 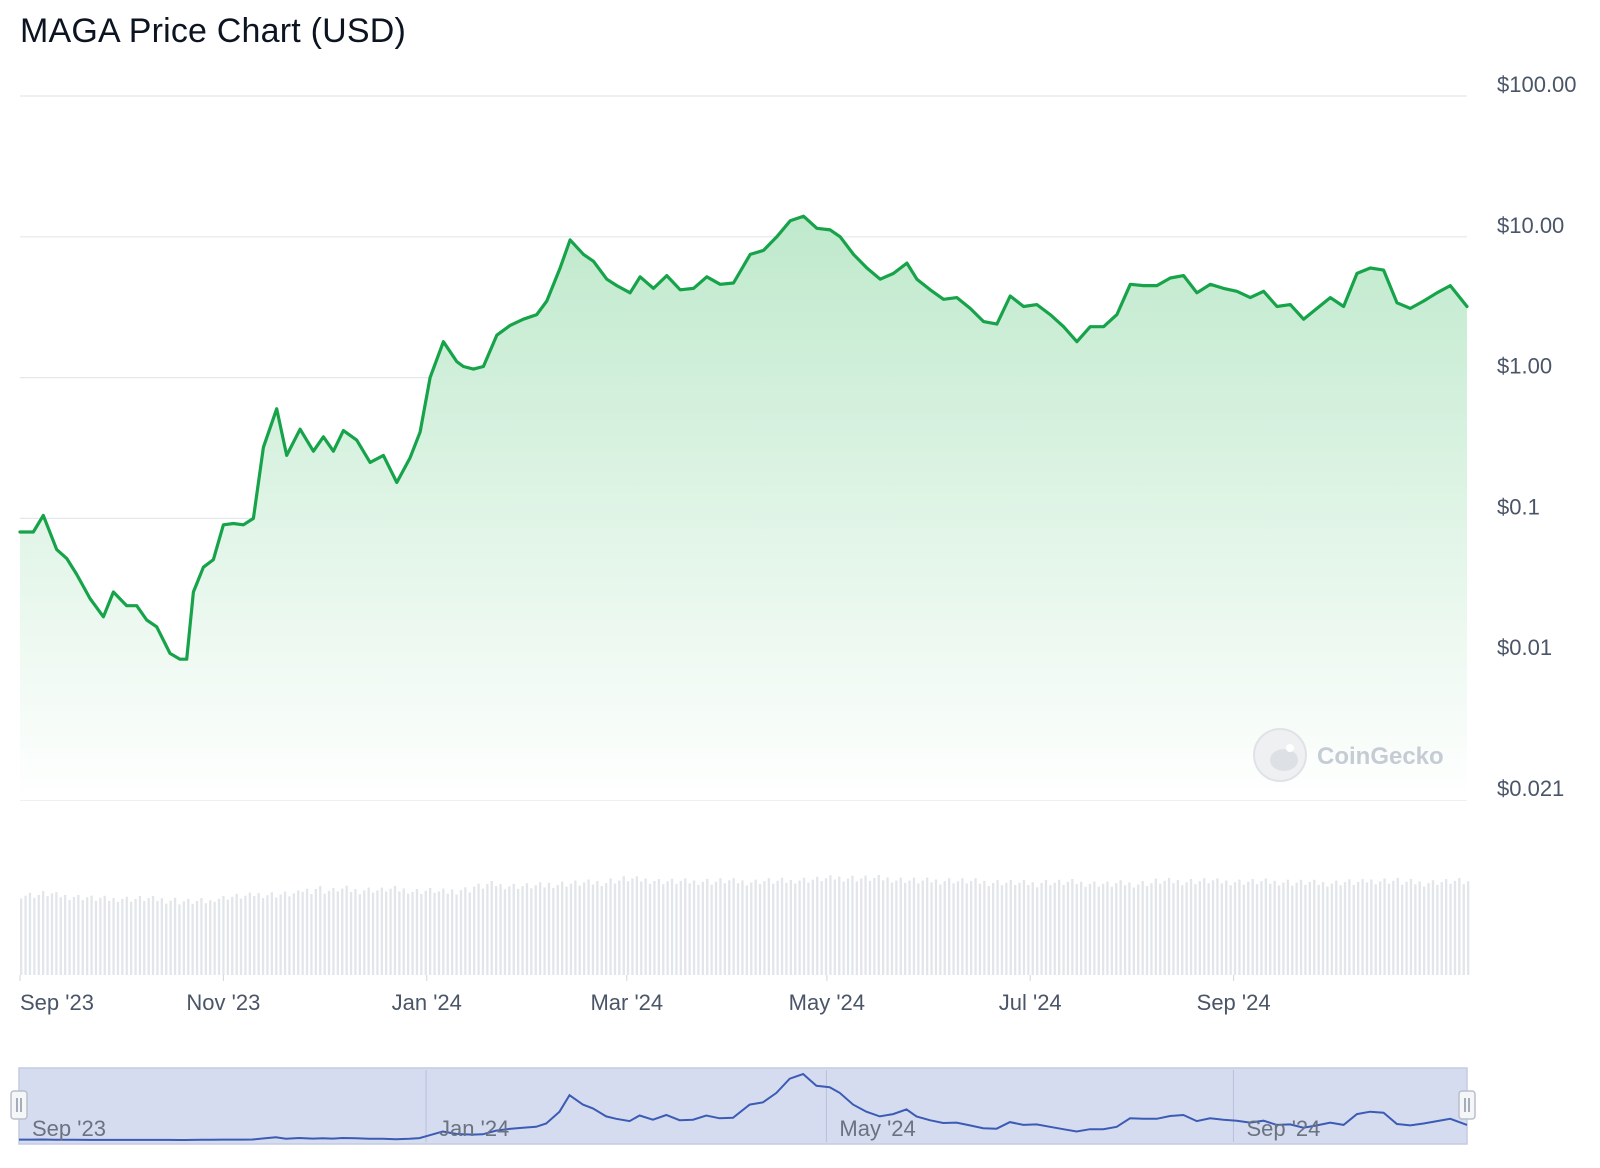 What do you see at coordinates (1530, 225) in the screenshot?
I see `y-tick-label: $10.00` at bounding box center [1530, 225].